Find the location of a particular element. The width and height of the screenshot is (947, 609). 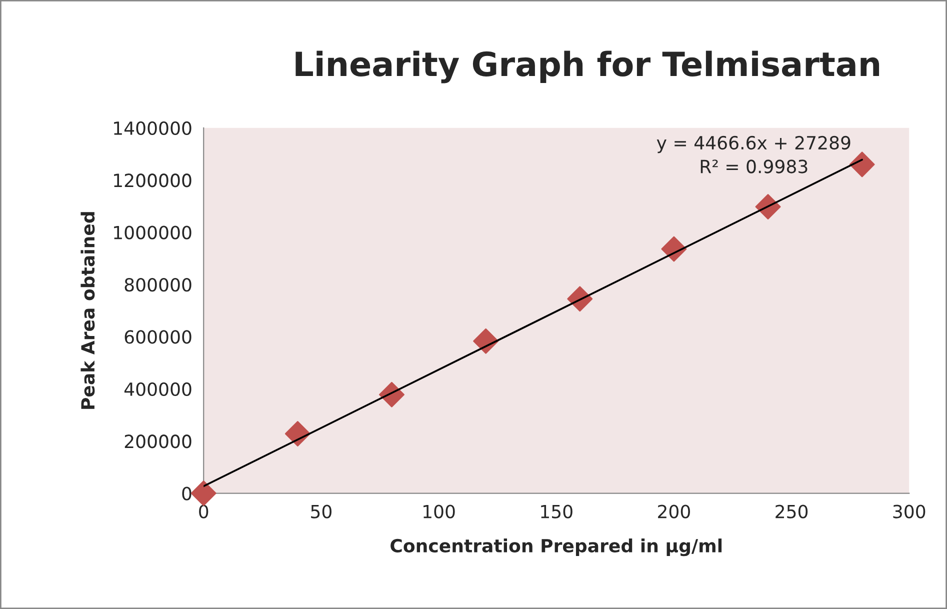

y-tick-label: 600000 is located at coordinates (158, 337).